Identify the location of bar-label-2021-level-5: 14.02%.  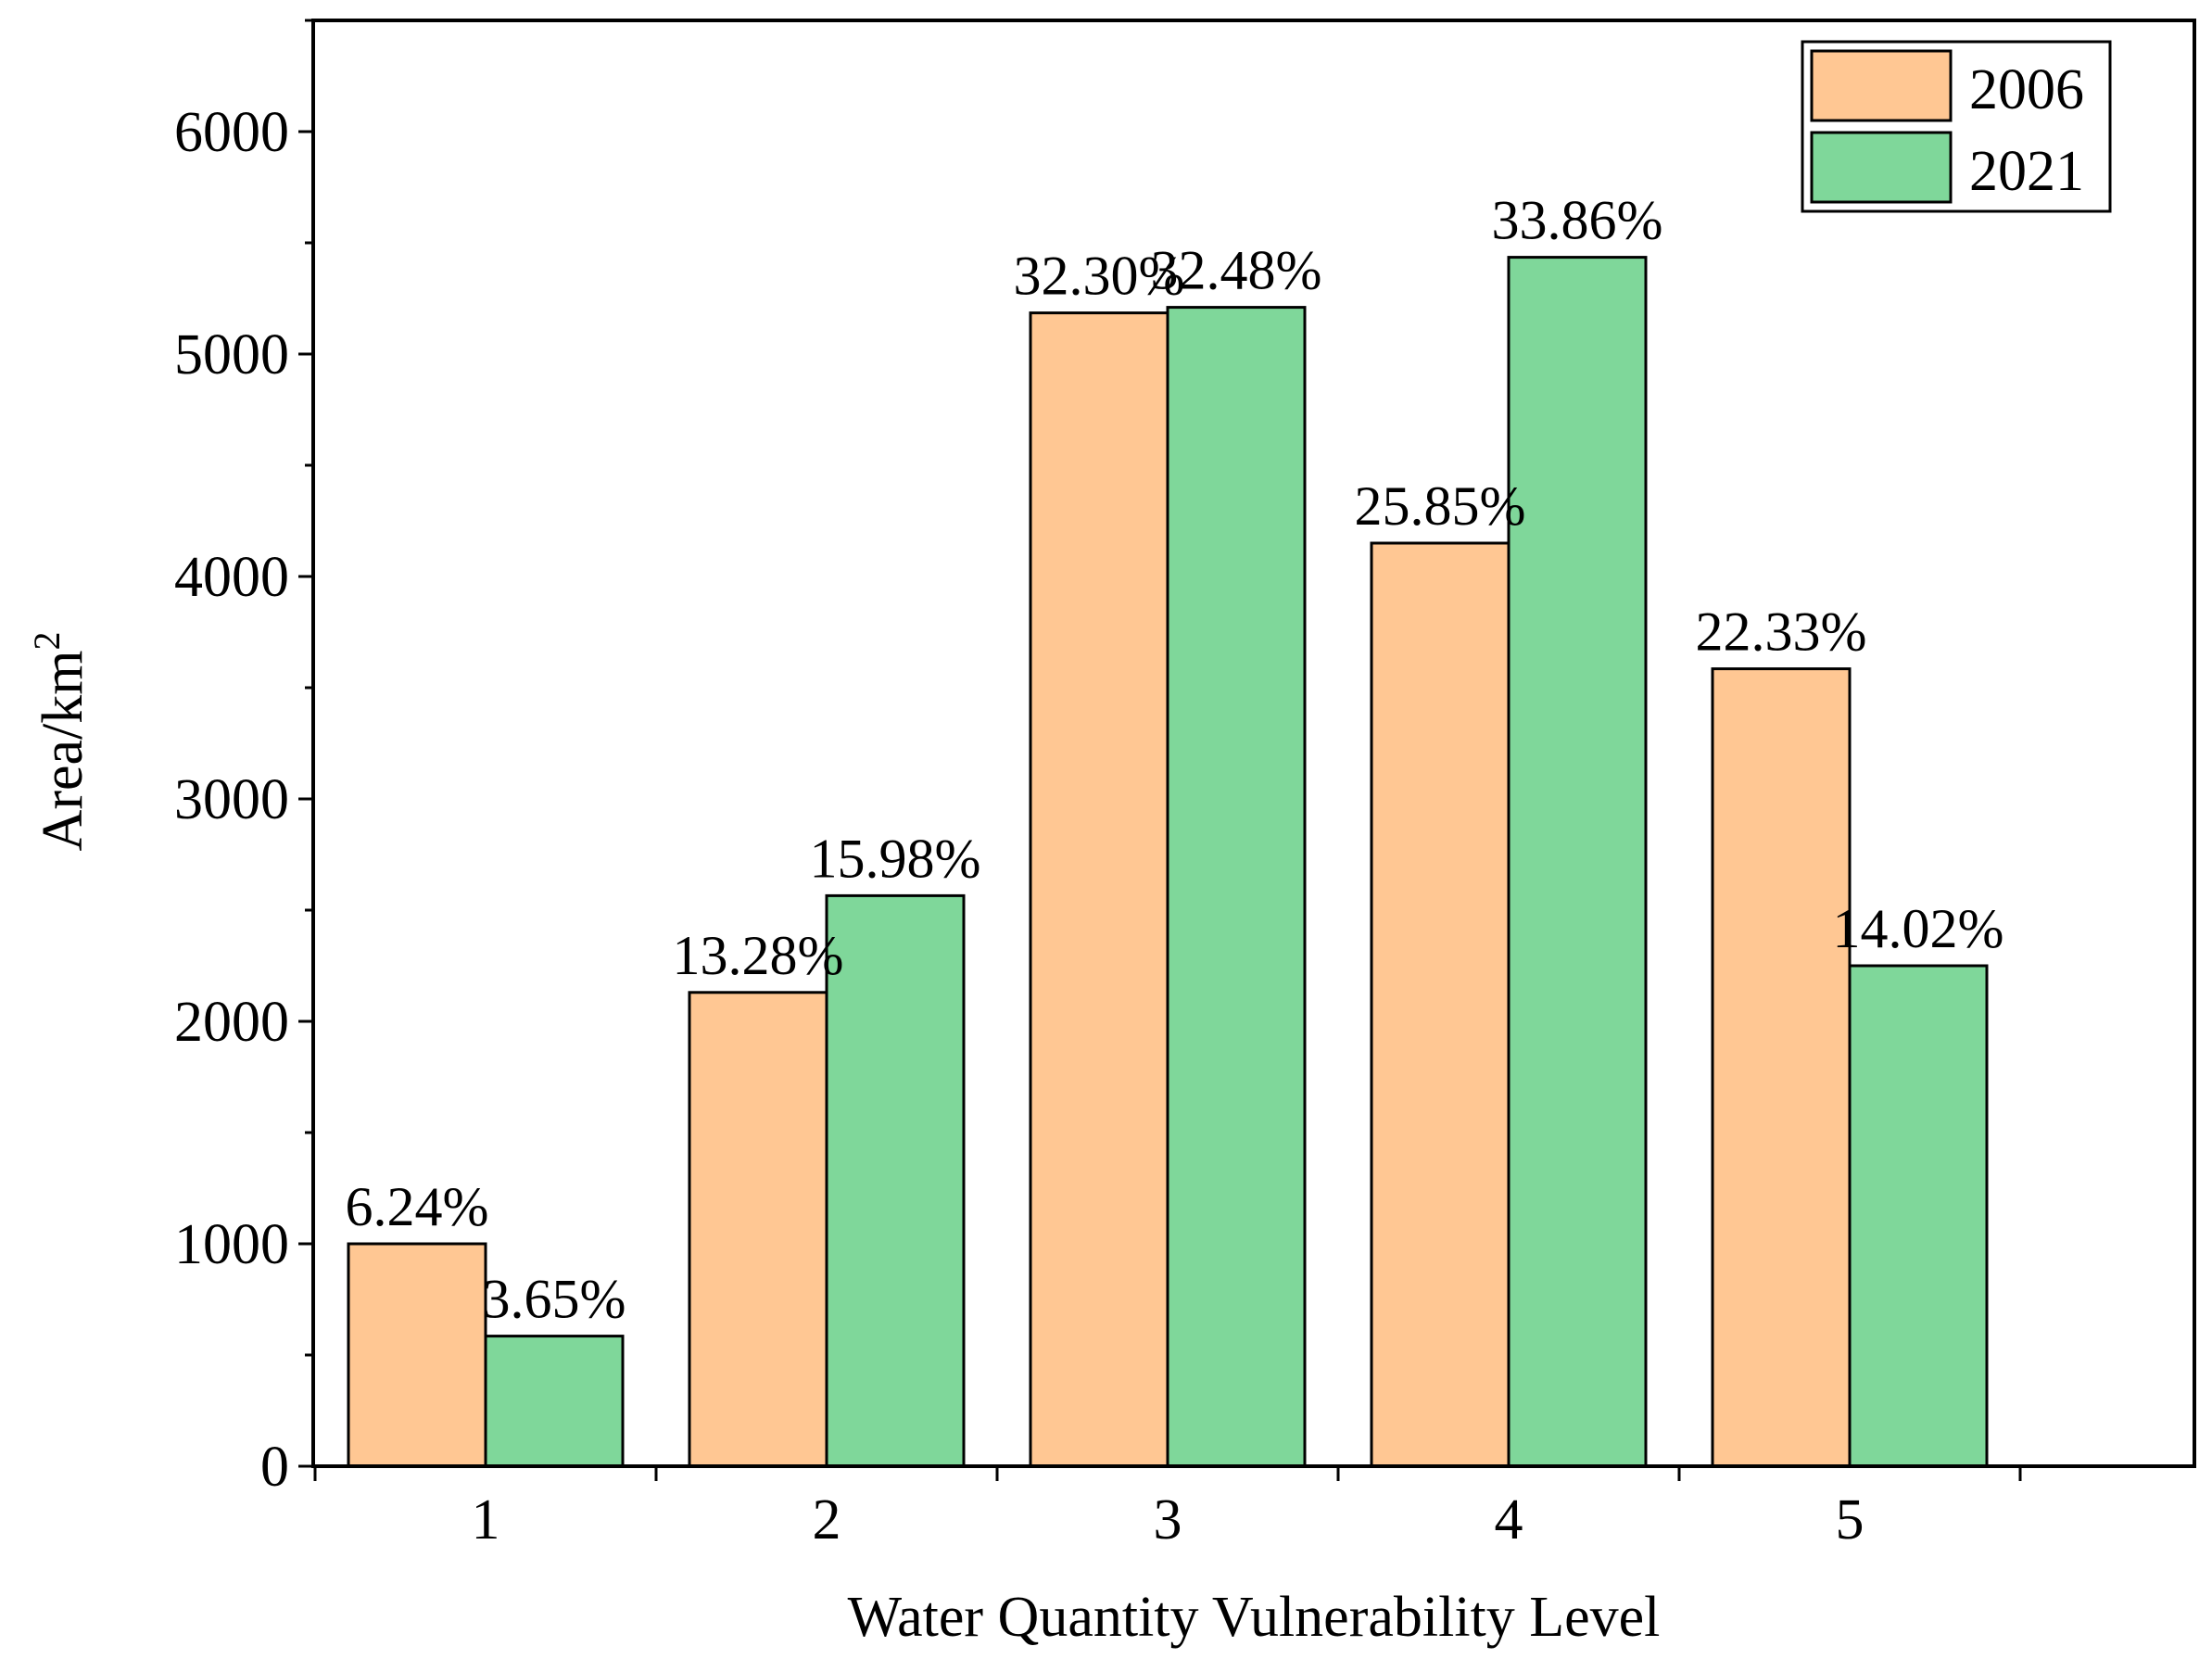
(1918, 928).